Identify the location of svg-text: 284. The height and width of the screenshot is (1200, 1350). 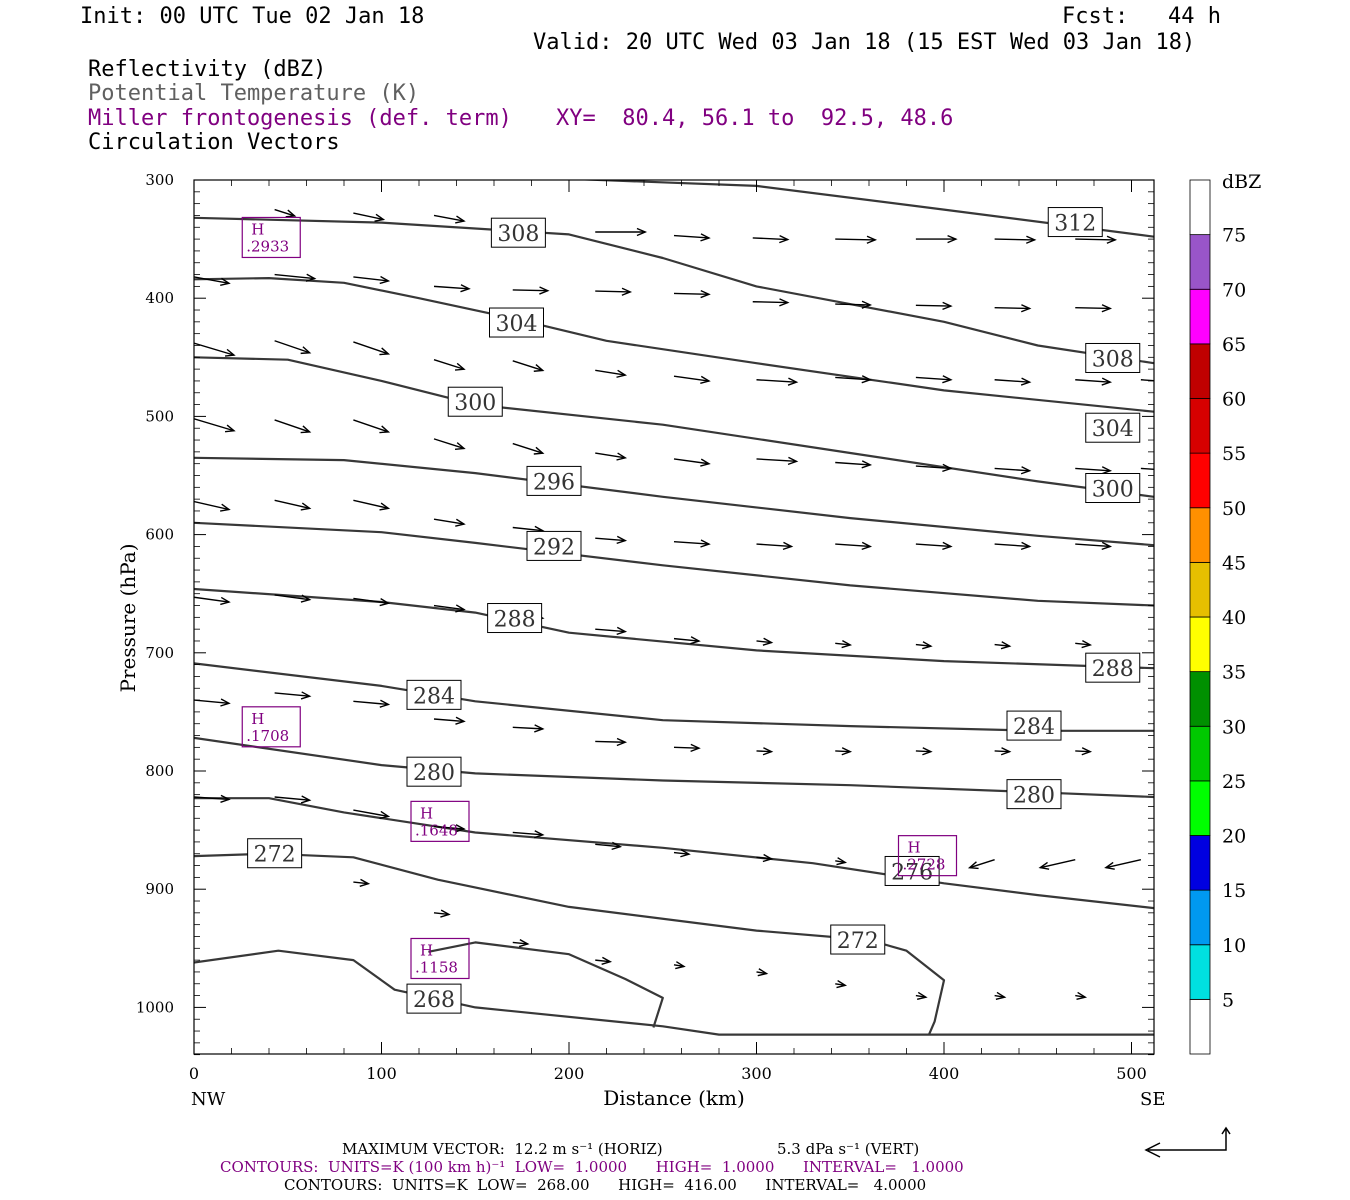
(1034, 727).